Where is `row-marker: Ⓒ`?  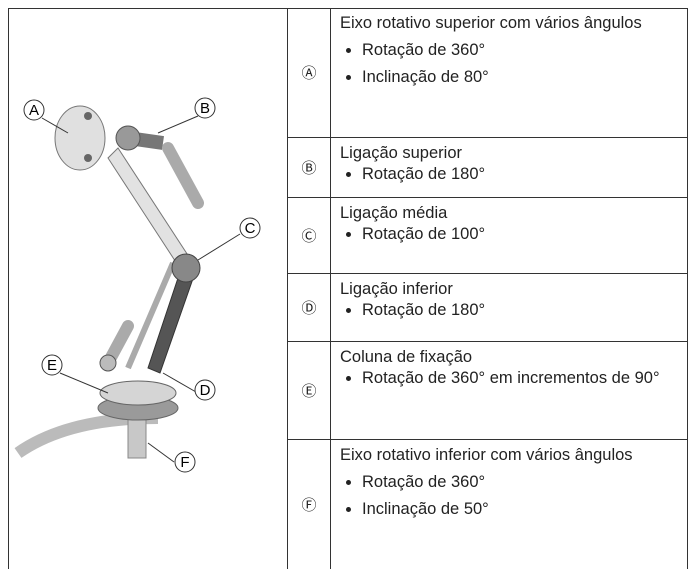 row-marker: Ⓒ is located at coordinates (309, 235).